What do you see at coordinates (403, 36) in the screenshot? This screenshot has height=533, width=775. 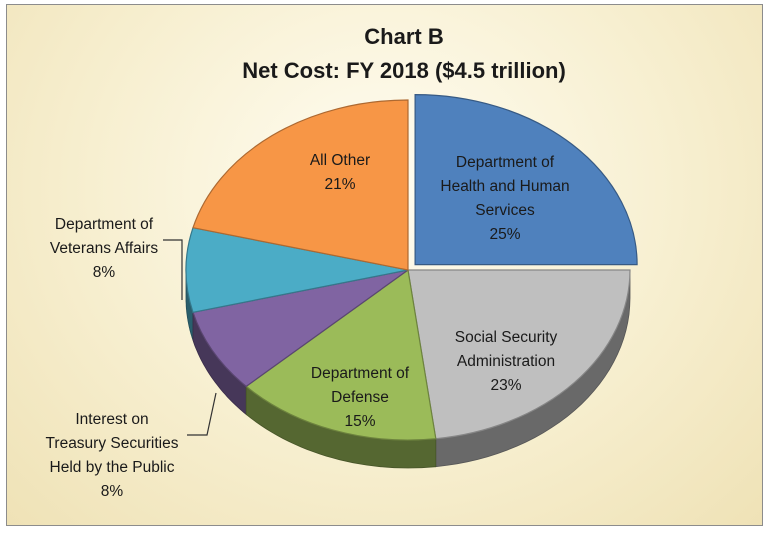 I see `chart-title: Chart B` at bounding box center [403, 36].